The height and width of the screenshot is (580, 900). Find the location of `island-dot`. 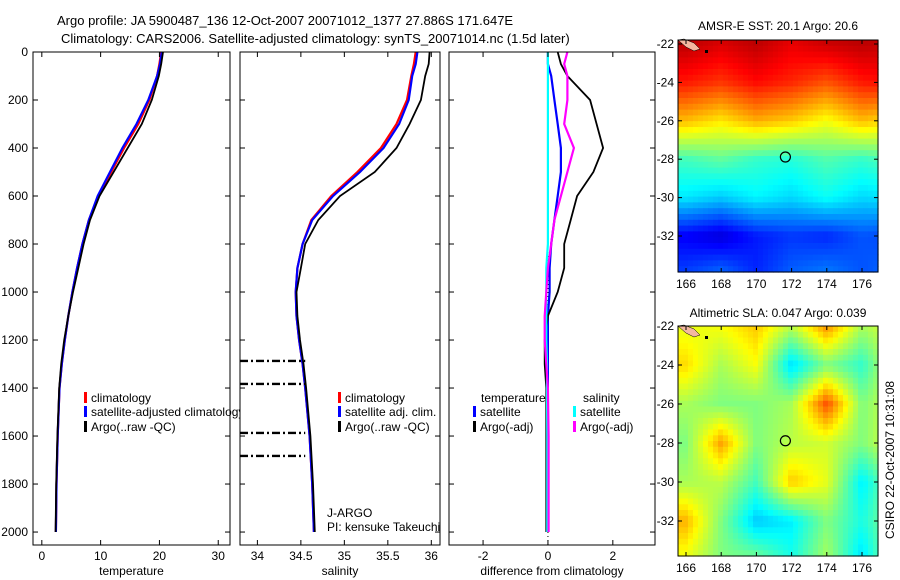

island-dot is located at coordinates (706, 51).